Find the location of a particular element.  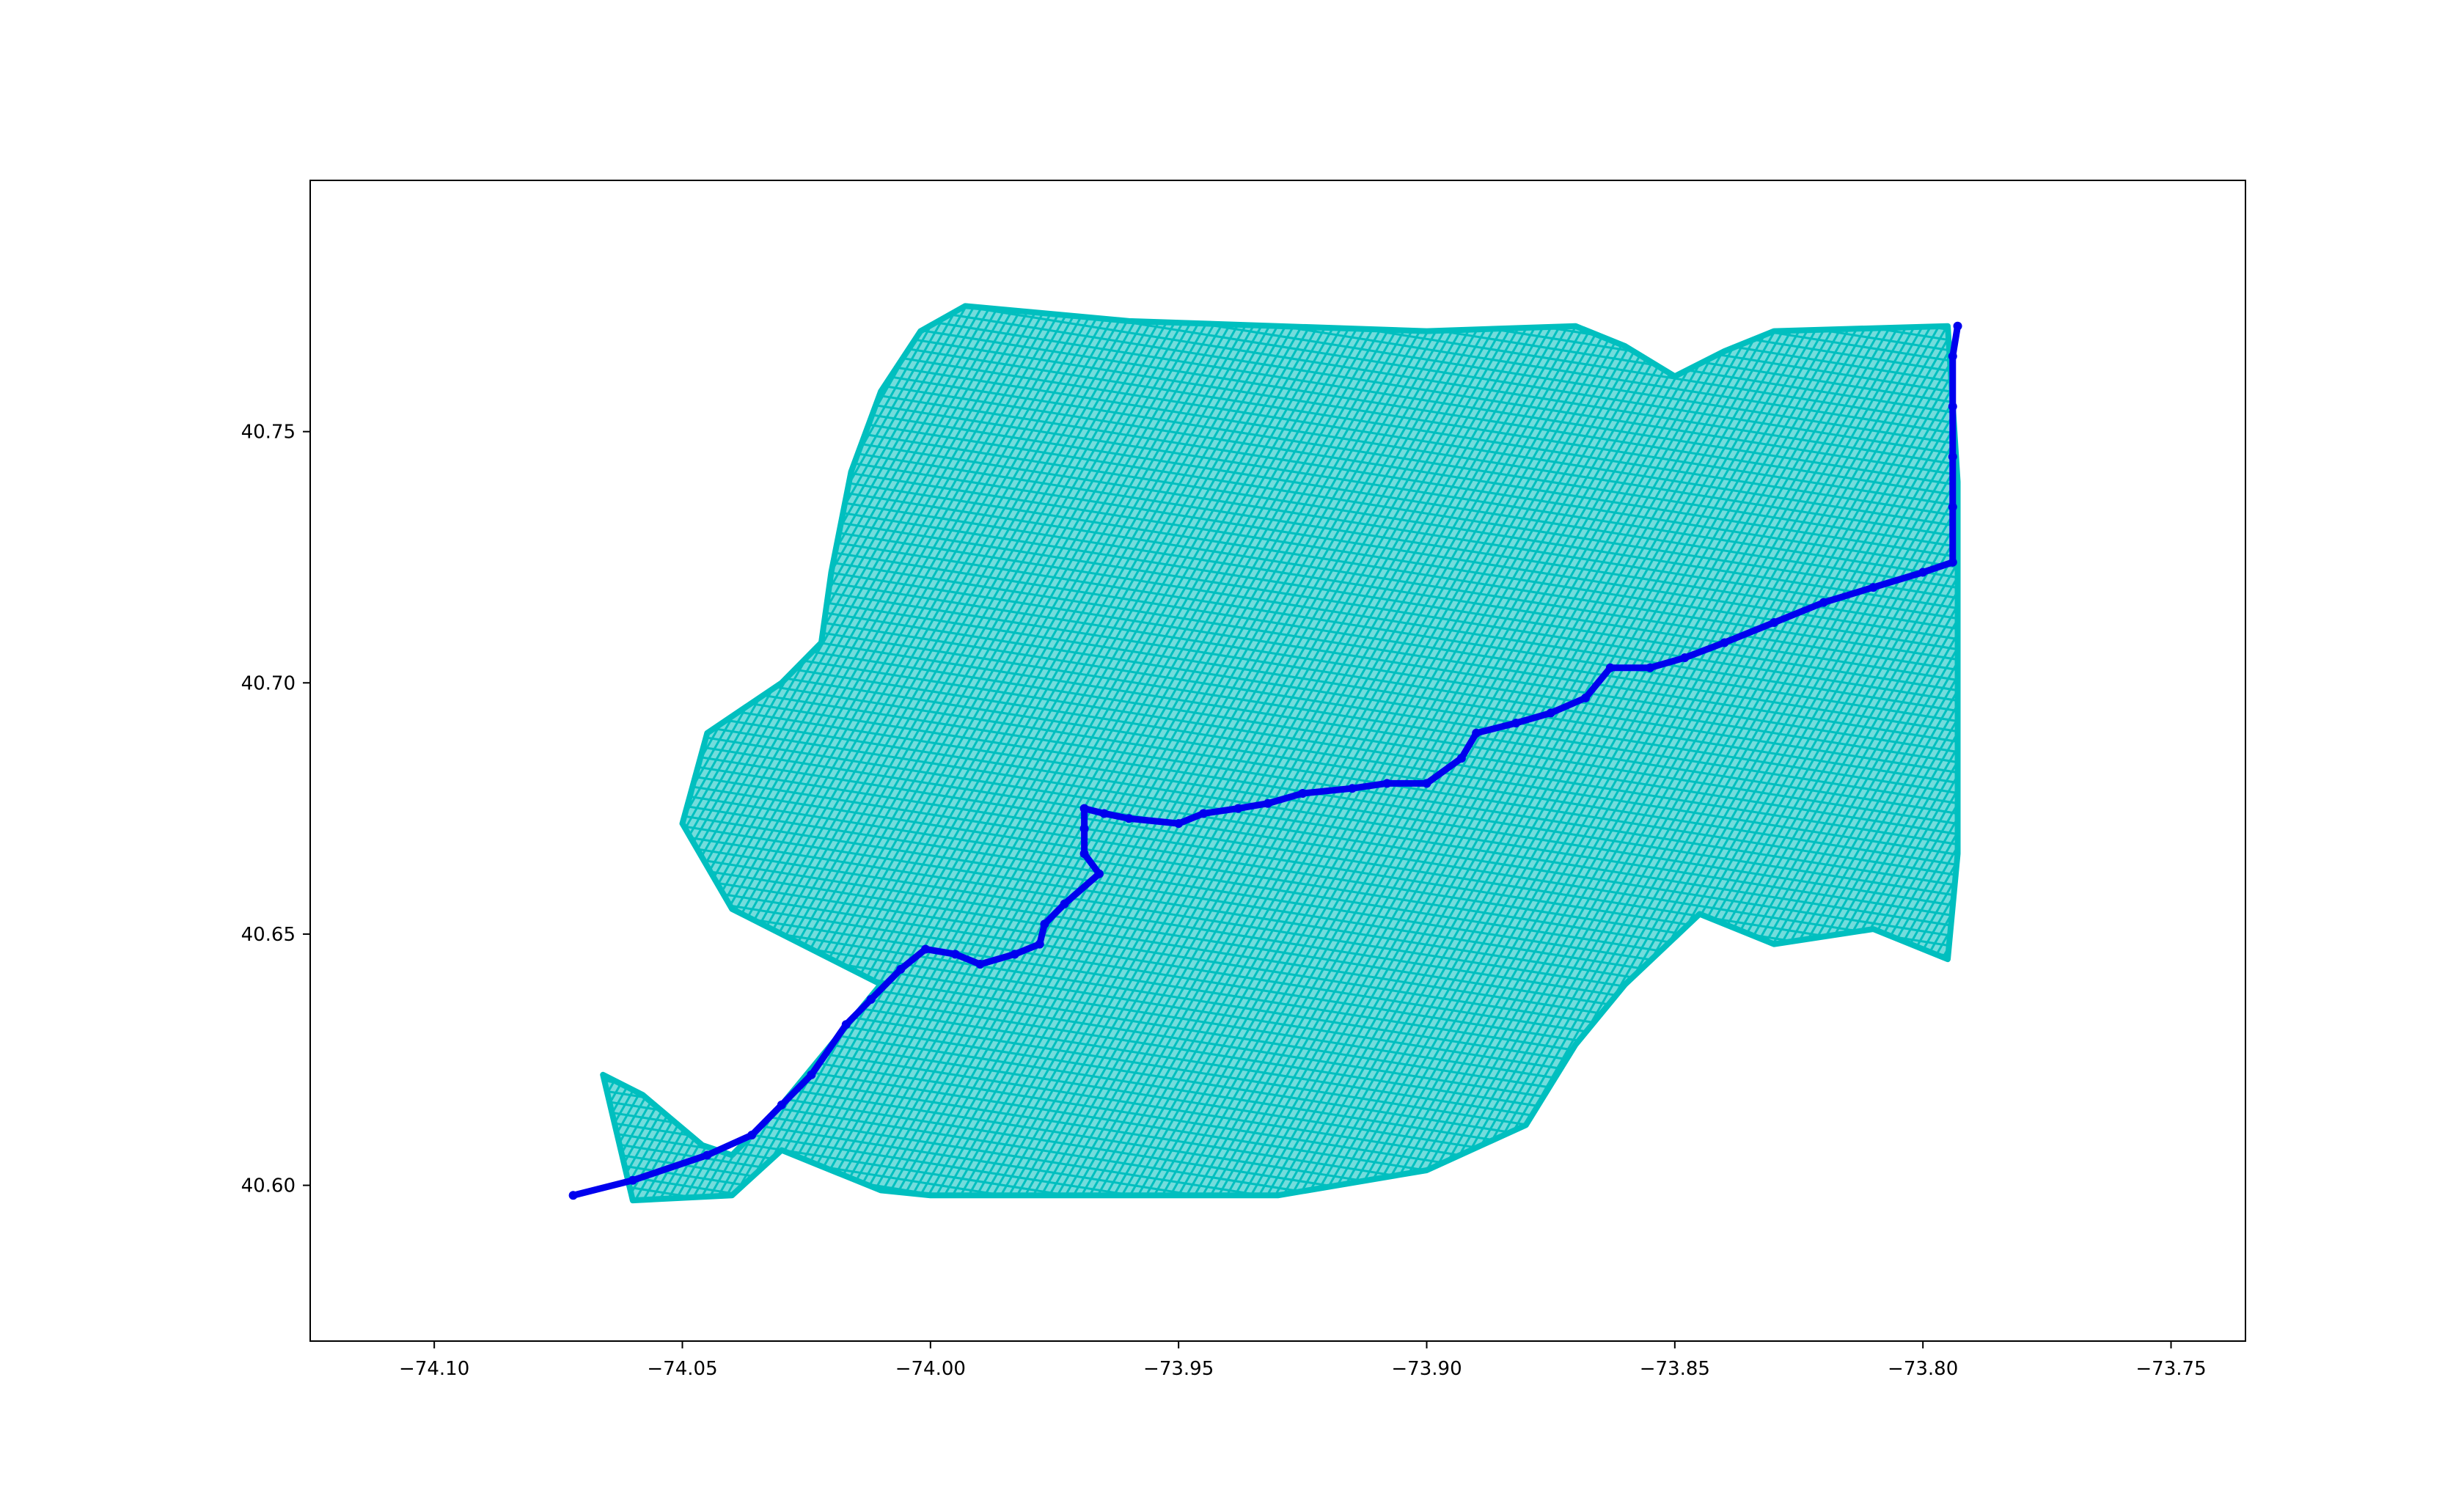

x-tick-label: −73.95 is located at coordinates (1178, 1369).